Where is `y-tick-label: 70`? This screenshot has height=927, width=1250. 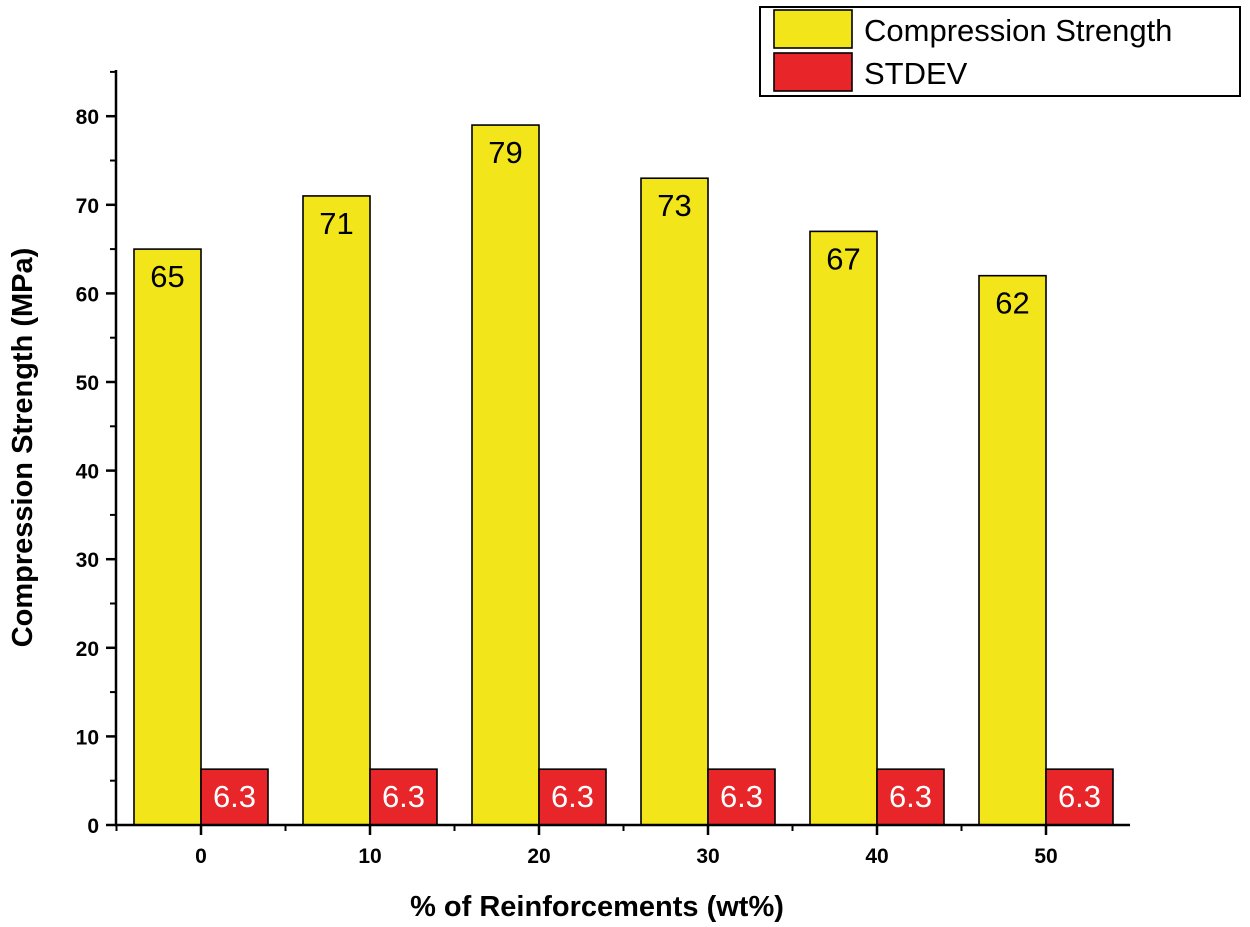
y-tick-label: 70 is located at coordinates (87, 206).